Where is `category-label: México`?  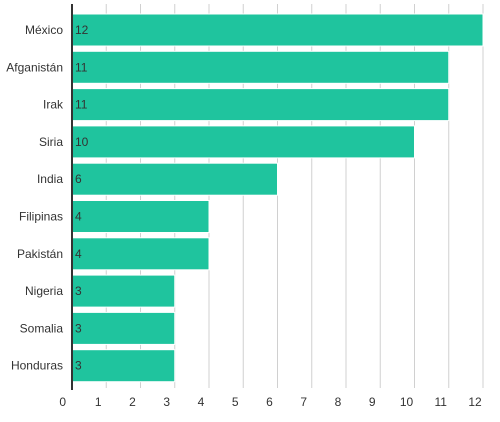
category-label: México is located at coordinates (44, 30).